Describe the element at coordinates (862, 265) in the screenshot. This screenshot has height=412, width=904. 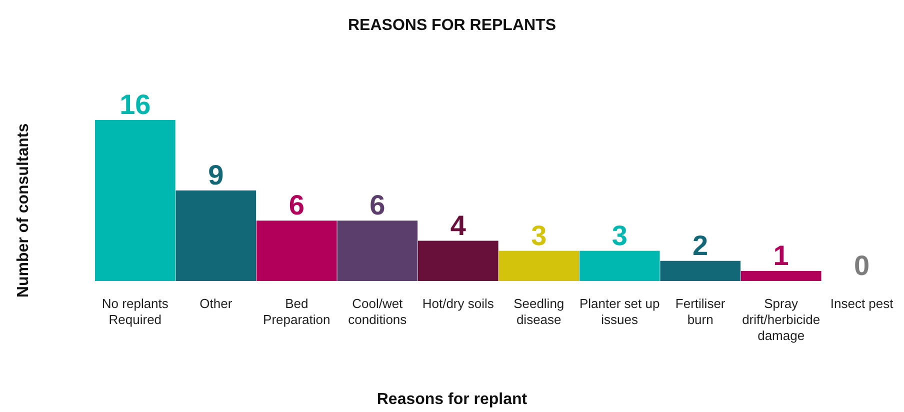
I see `data-label: 0` at that location.